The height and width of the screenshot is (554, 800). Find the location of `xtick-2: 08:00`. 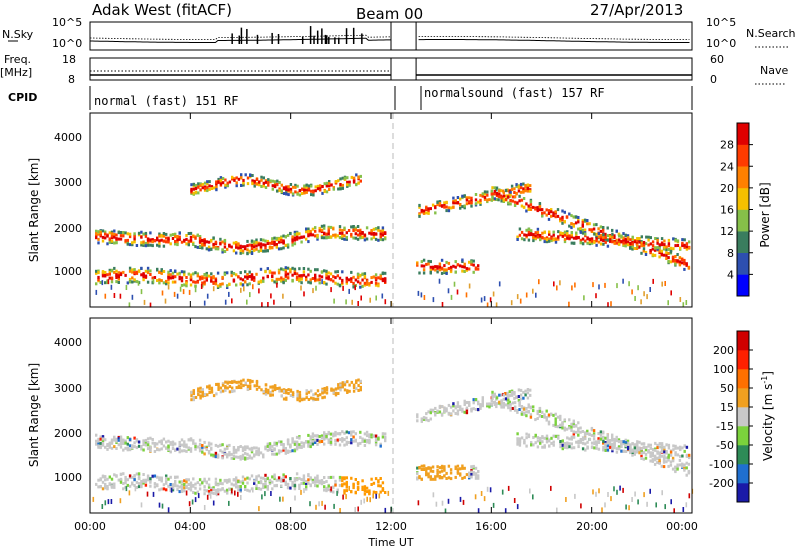

xtick-2: 08:00 is located at coordinates (291, 526).